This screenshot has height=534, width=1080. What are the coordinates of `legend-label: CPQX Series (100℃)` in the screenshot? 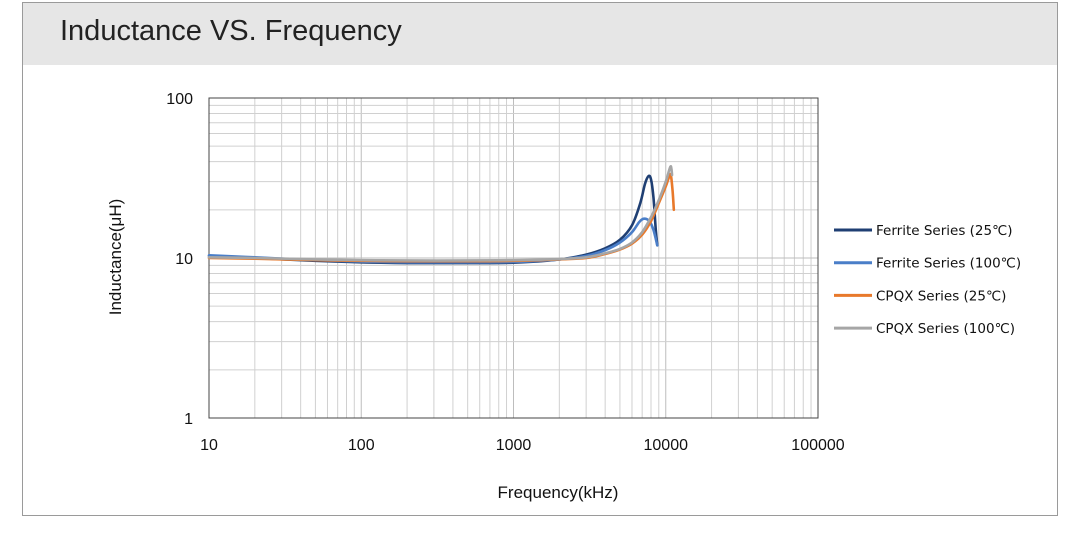 It's located at (945, 329).